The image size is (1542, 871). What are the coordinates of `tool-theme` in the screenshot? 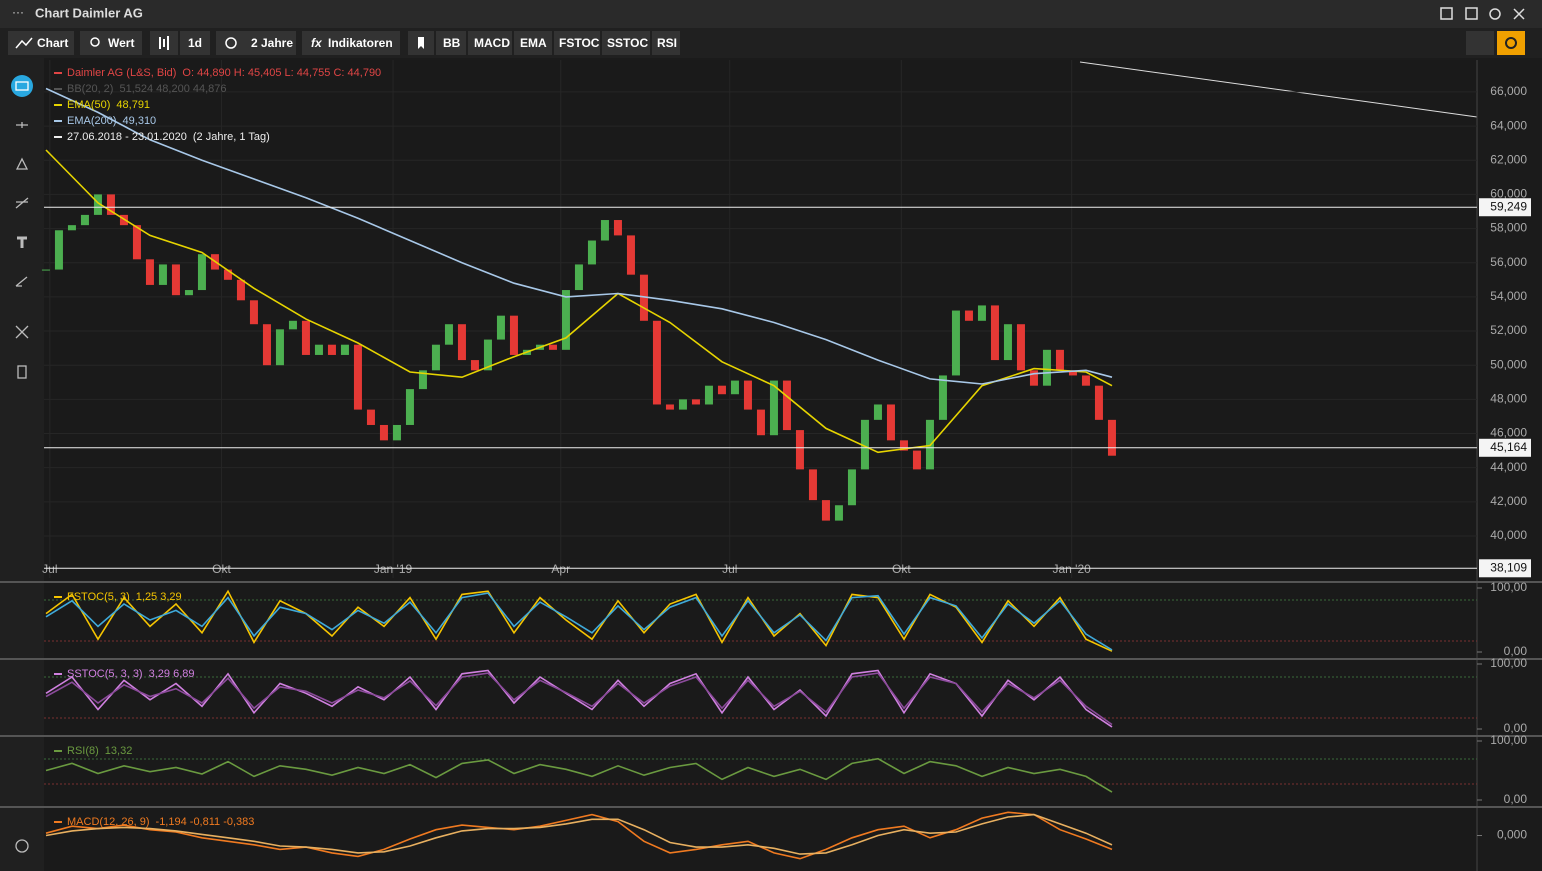 It's located at (22, 846).